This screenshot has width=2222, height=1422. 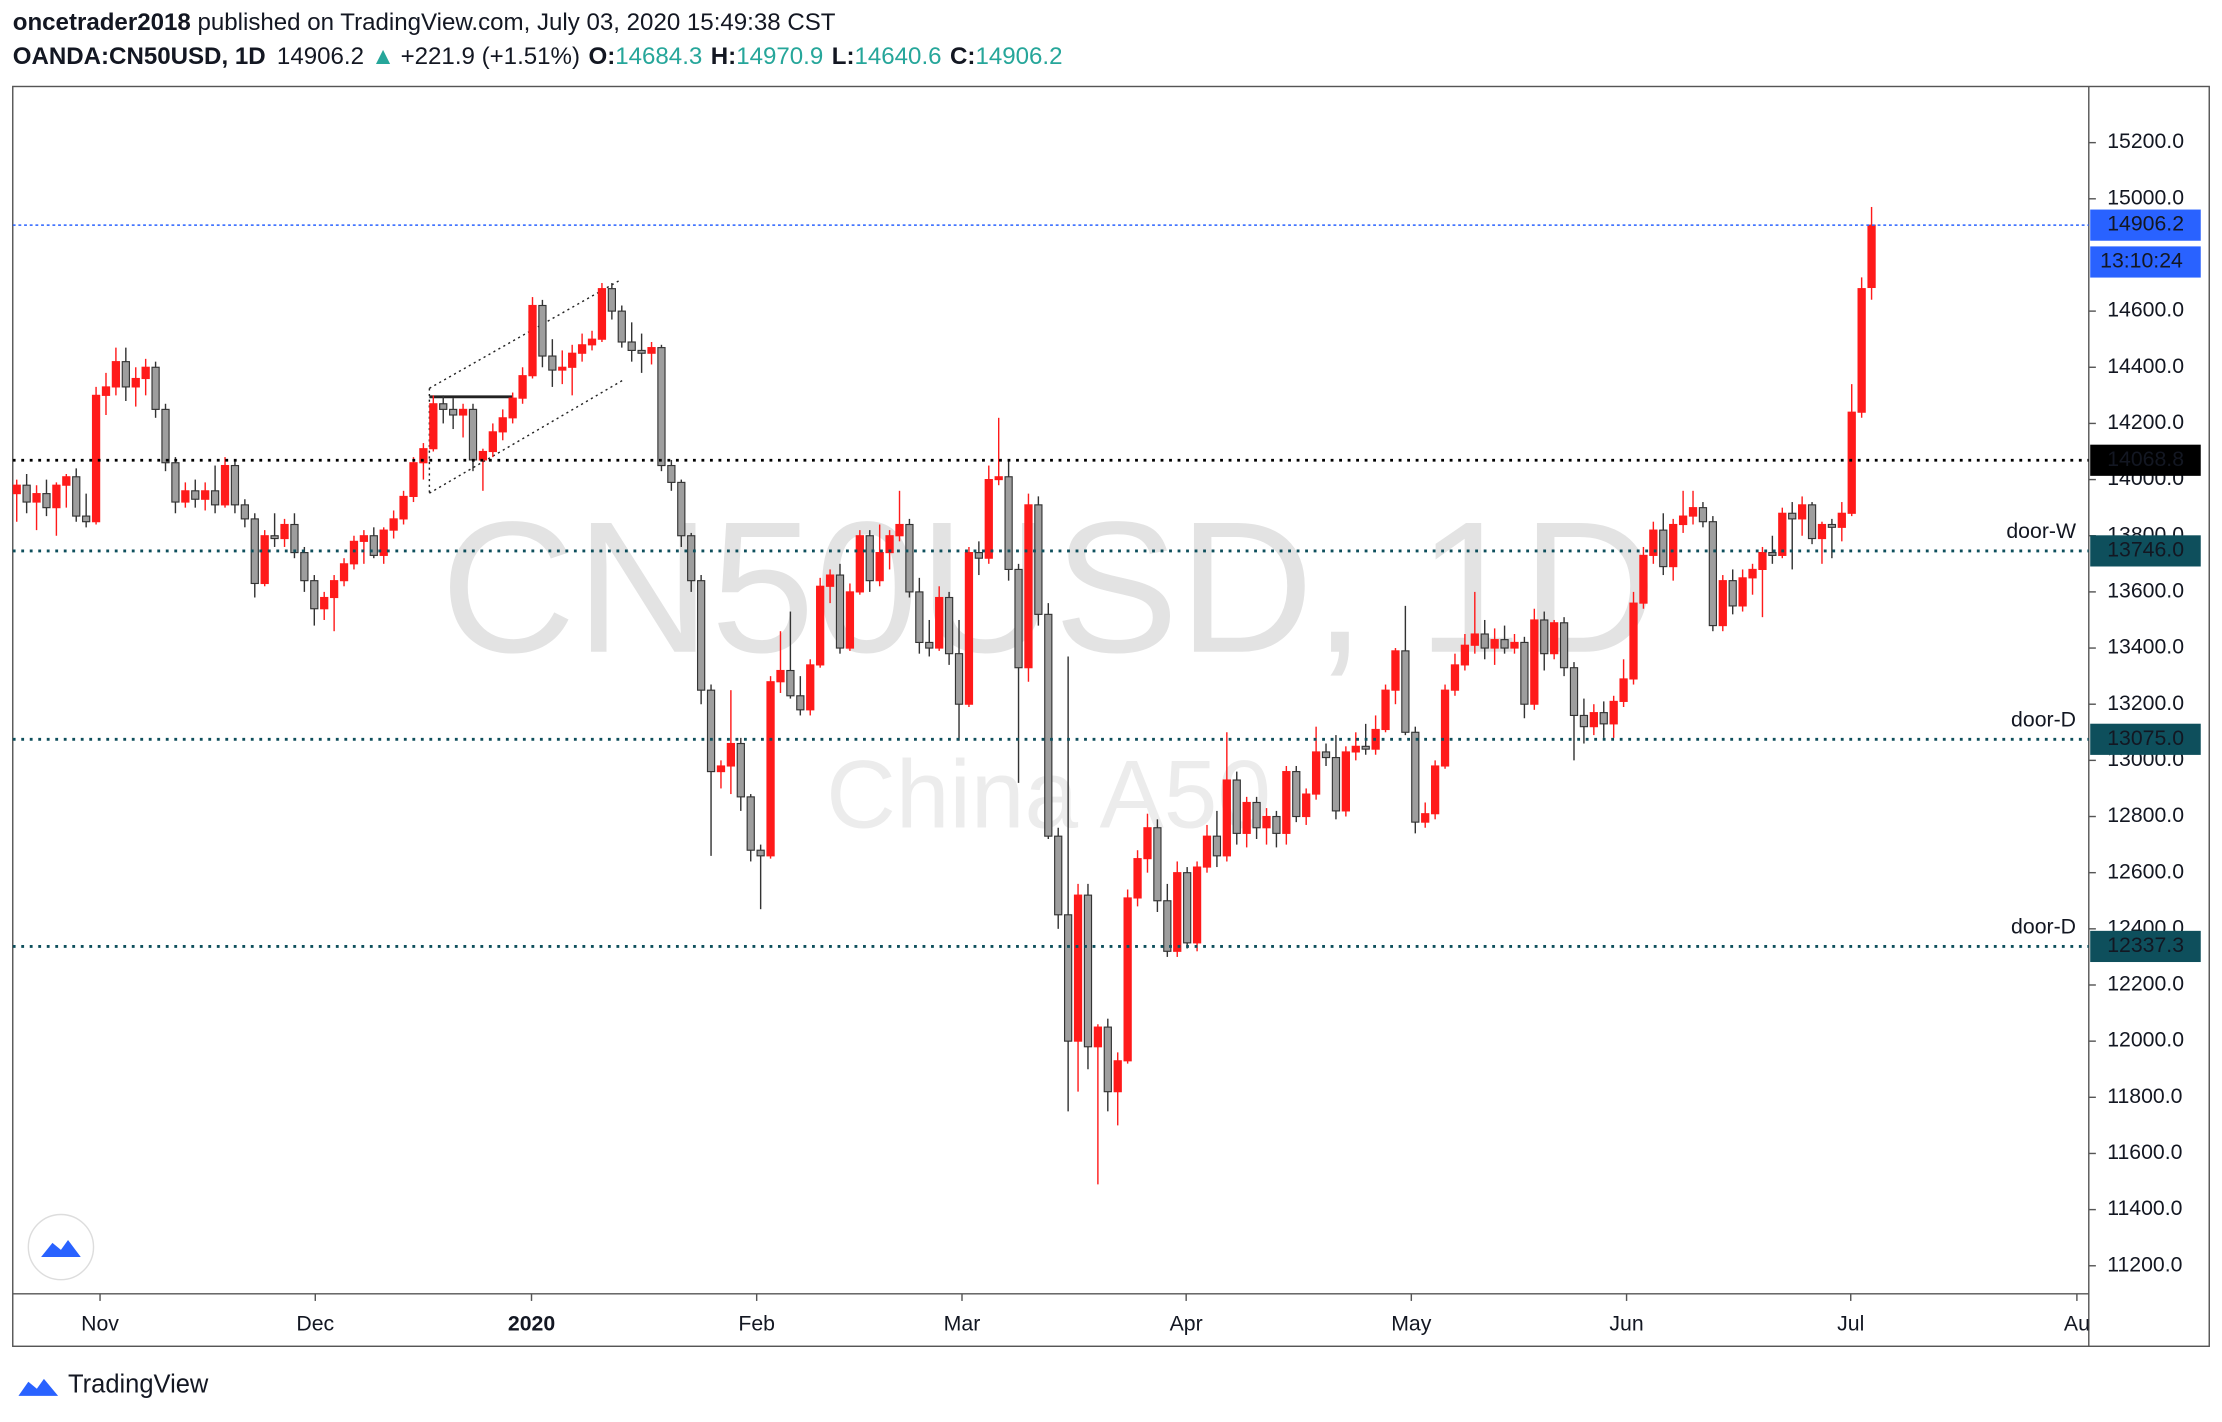 What do you see at coordinates (962, 1324) in the screenshot?
I see `x-tick-label: Mar` at bounding box center [962, 1324].